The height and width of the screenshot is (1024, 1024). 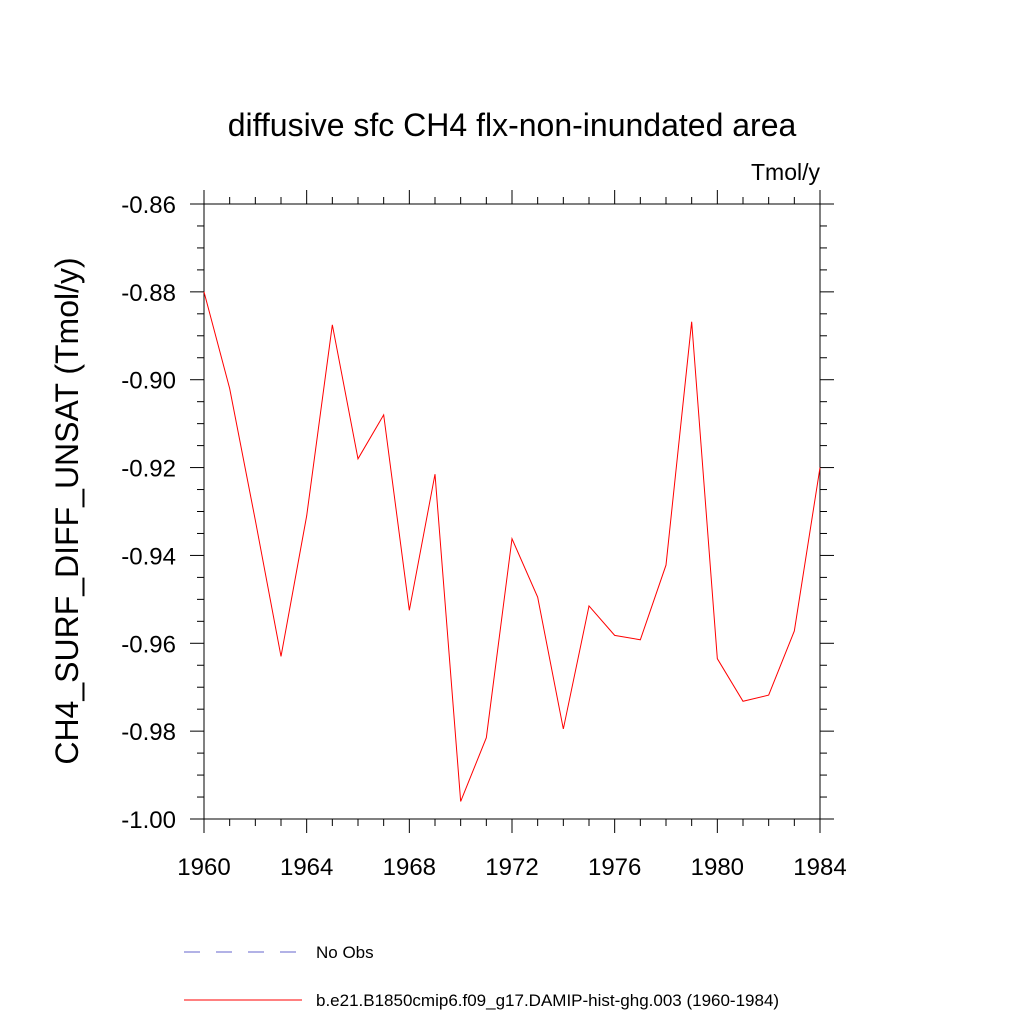 What do you see at coordinates (148, 644) in the screenshot?
I see `y-tick-label: -0.96` at bounding box center [148, 644].